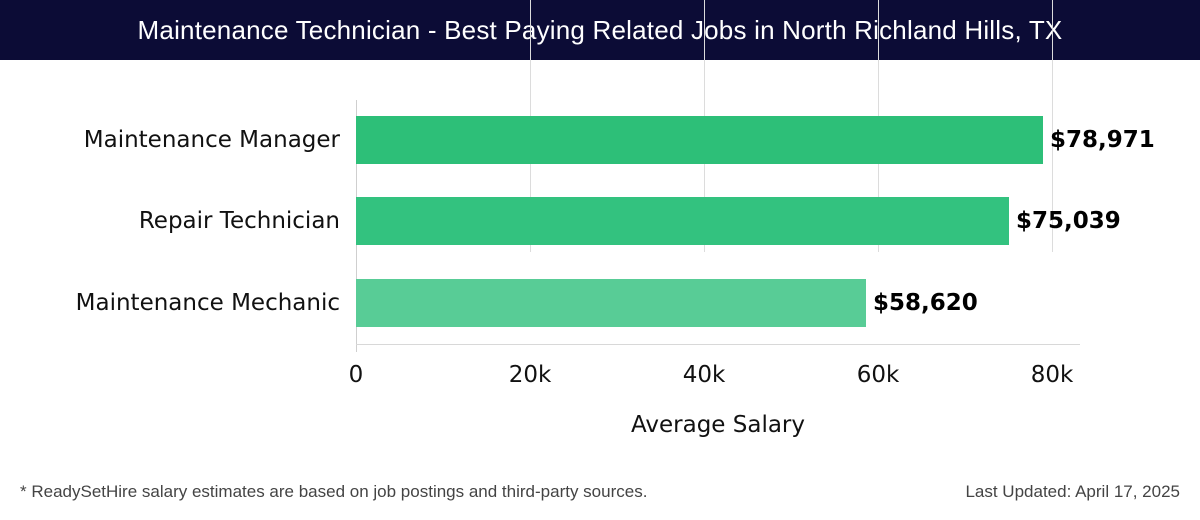 The width and height of the screenshot is (1200, 520). I want to click on category-label: Maintenance Manager, so click(211, 140).